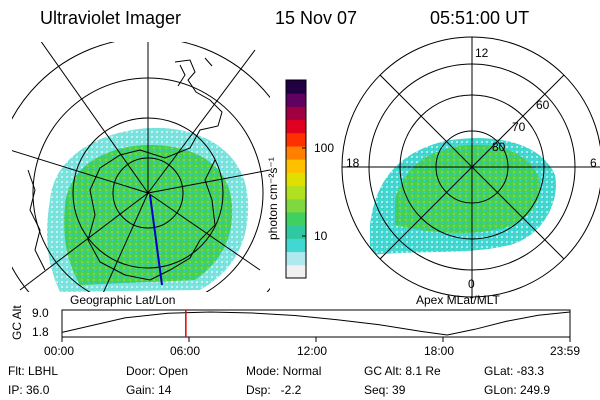 The height and width of the screenshot is (400, 600). I want to click on right-map-caption: Apex MLat/MLT, so click(458, 300).